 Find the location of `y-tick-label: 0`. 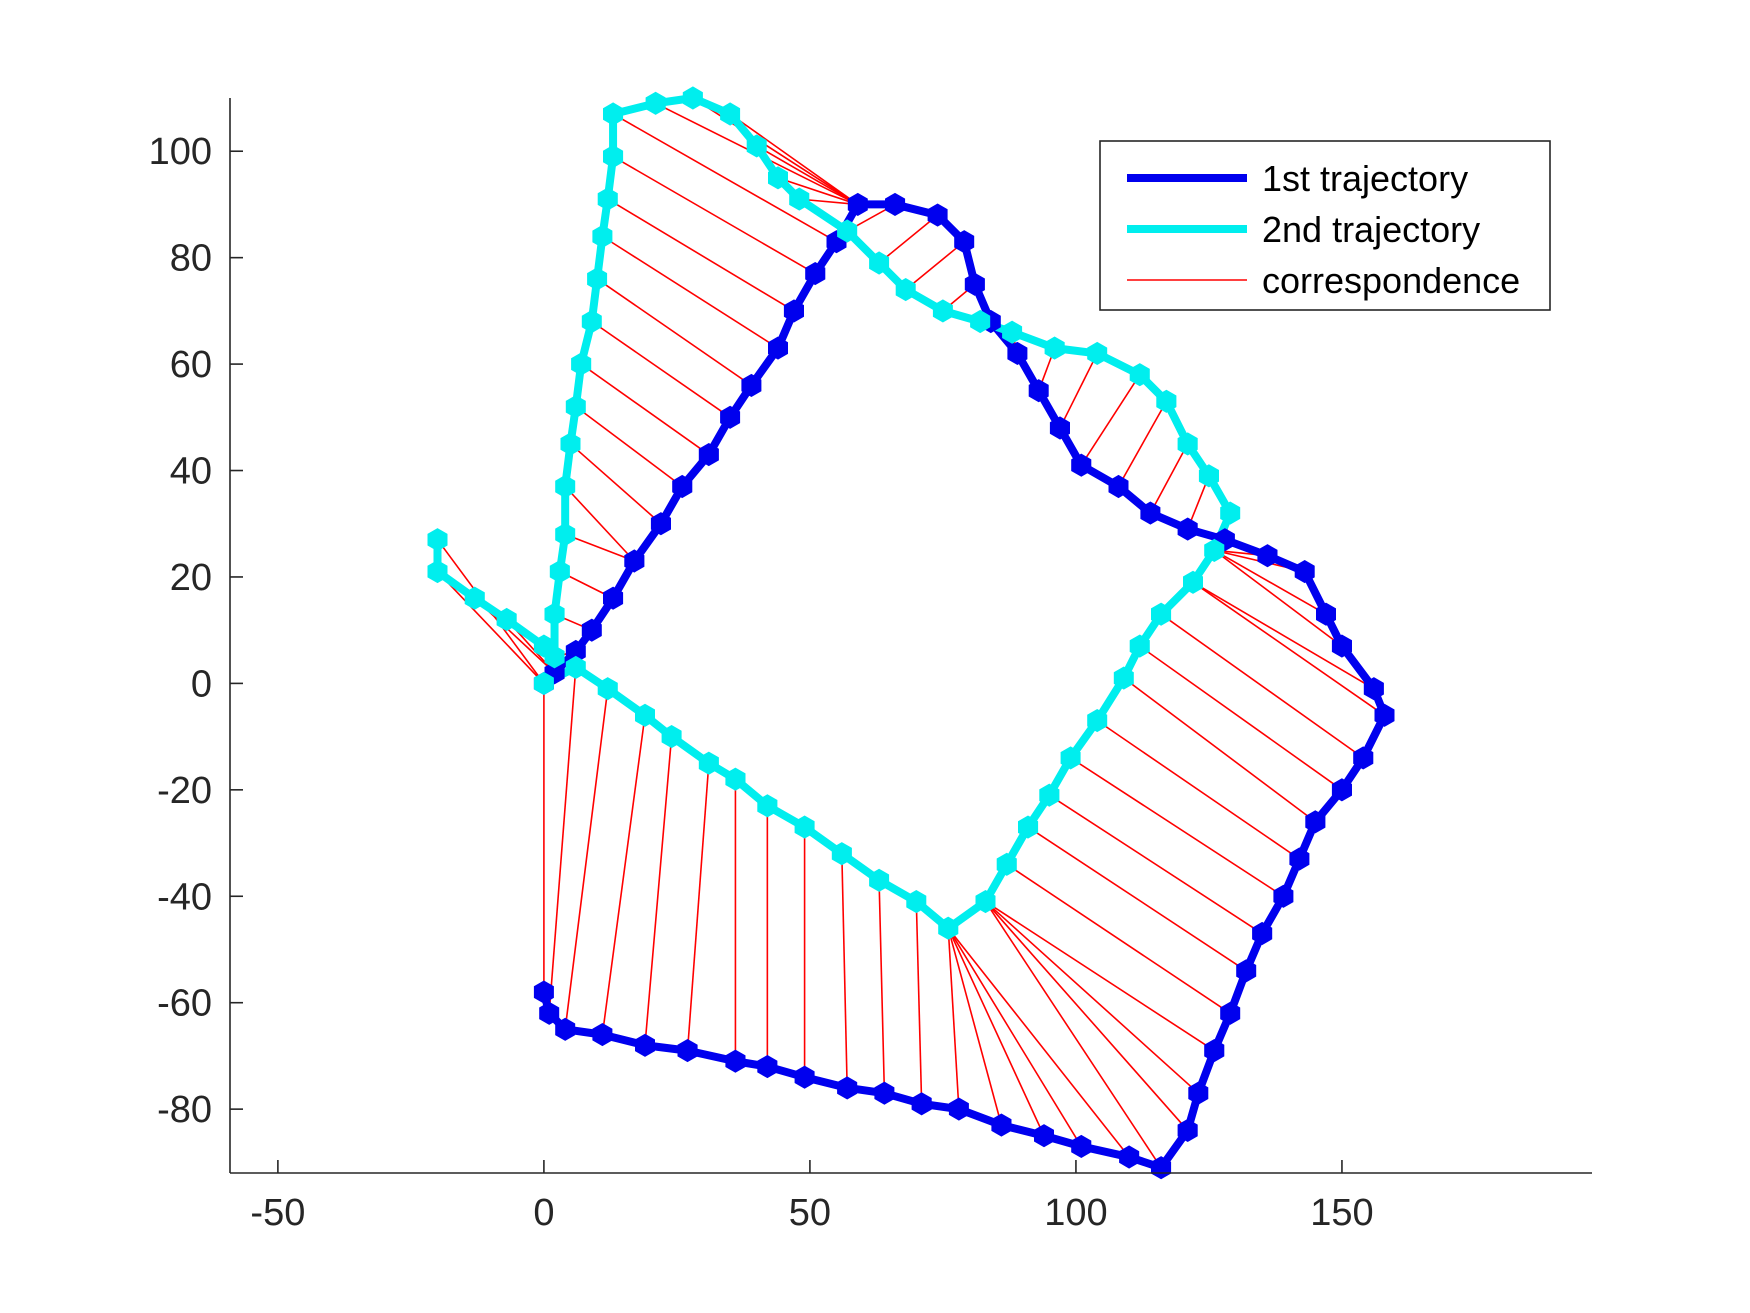

y-tick-label: 0 is located at coordinates (201, 684).